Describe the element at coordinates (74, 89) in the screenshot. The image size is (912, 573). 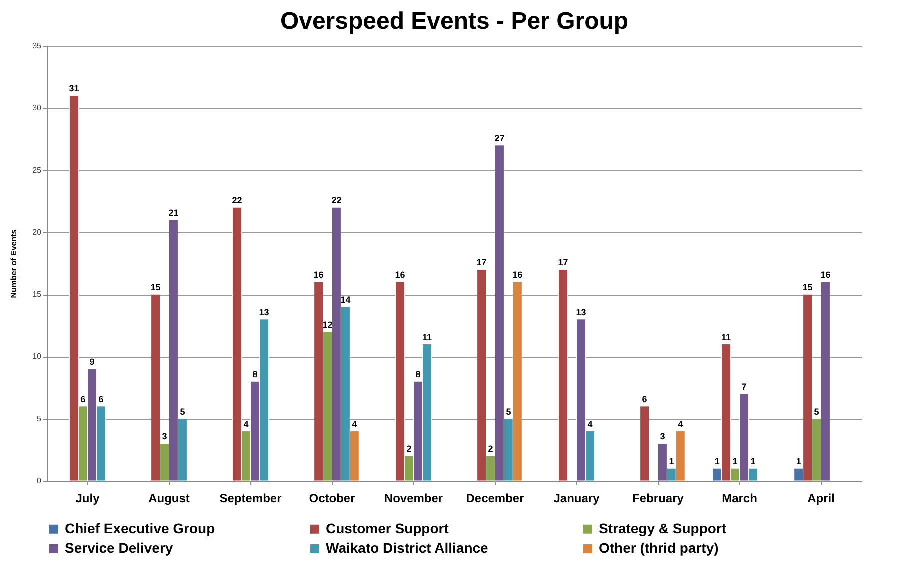
I see `data-label: 31` at that location.